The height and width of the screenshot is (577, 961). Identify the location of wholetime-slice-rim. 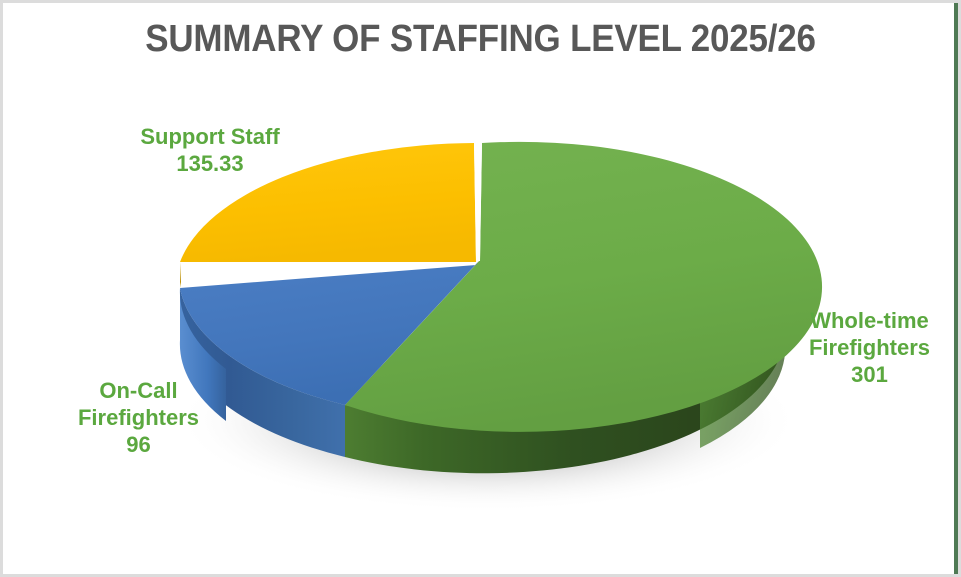
(743, 368).